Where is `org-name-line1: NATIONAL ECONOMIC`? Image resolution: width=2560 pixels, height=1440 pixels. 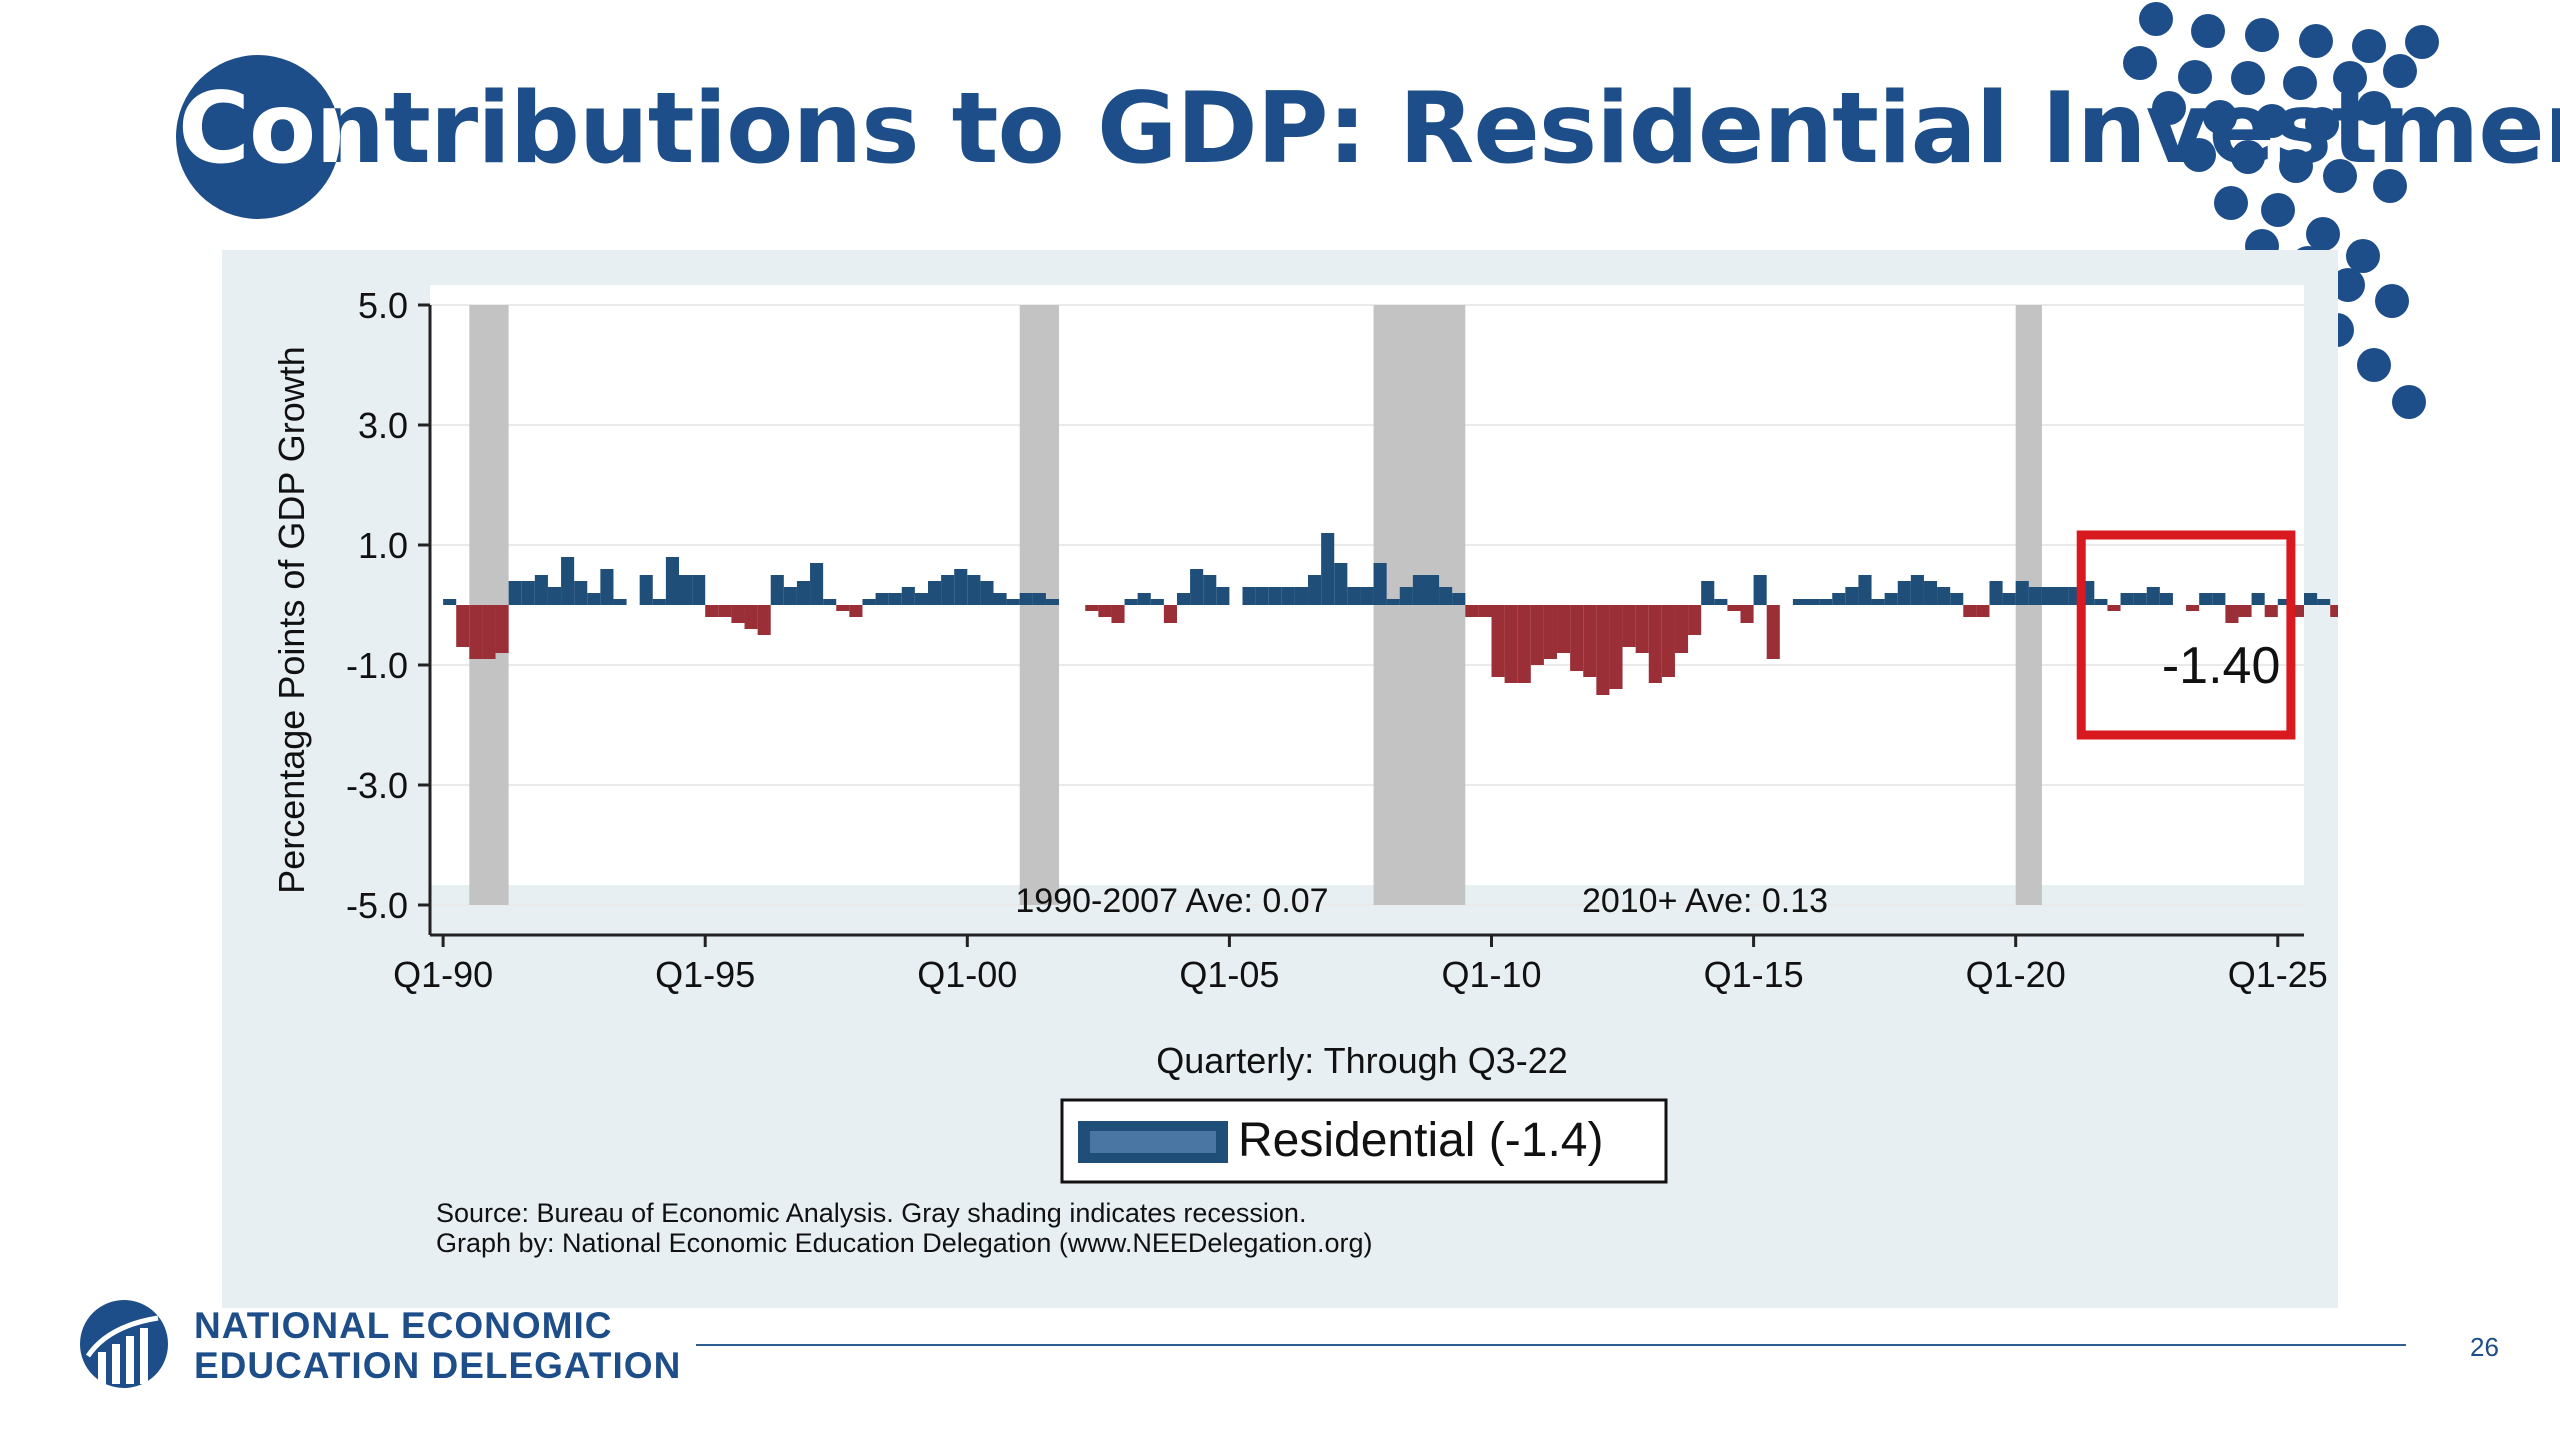
org-name-line1: NATIONAL ECONOMIC is located at coordinates (403, 1325).